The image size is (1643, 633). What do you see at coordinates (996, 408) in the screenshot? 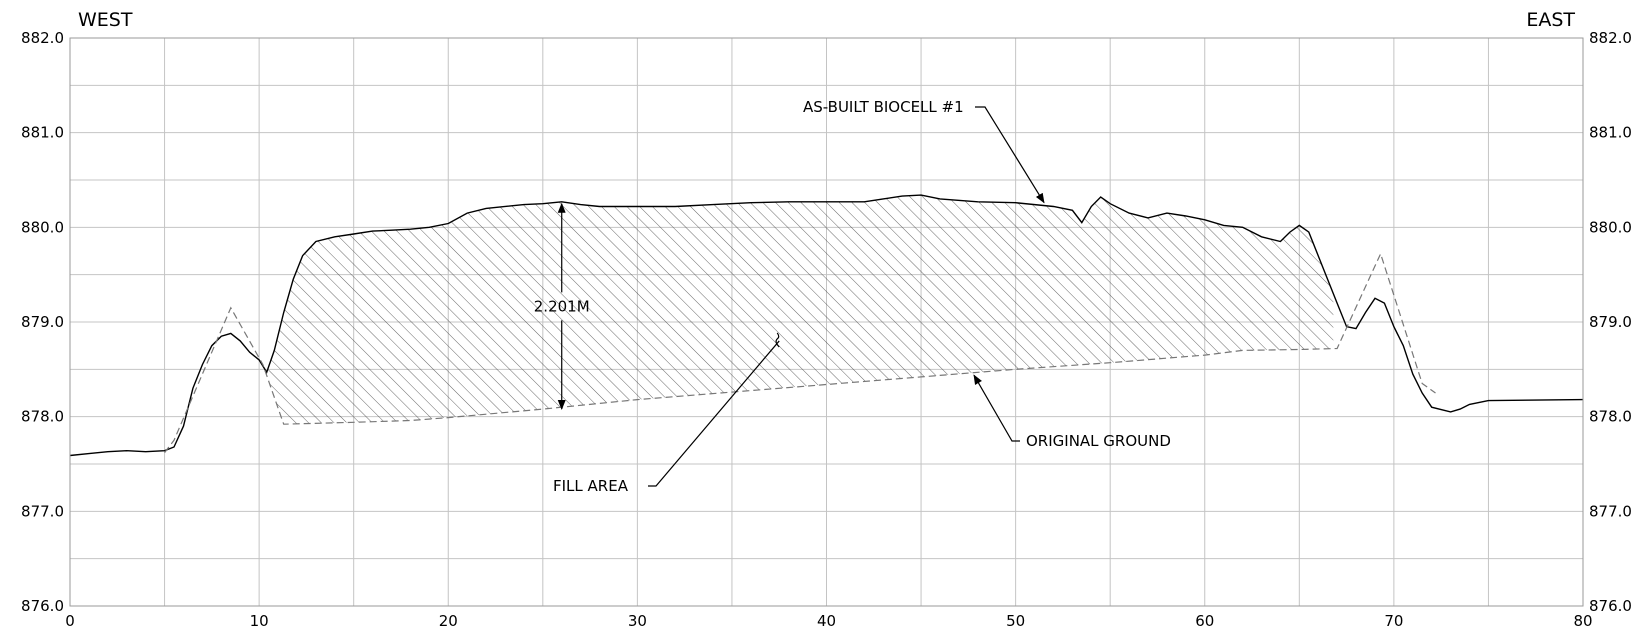
I see `original-ground-leader` at bounding box center [996, 408].